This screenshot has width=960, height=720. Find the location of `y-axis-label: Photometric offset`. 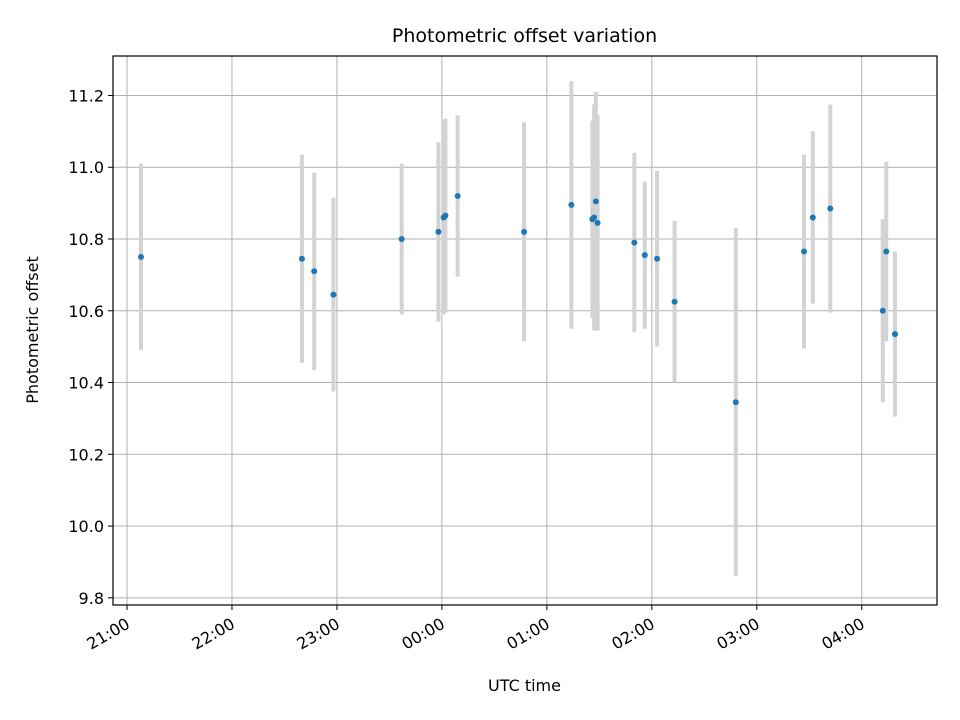

y-axis-label: Photometric offset is located at coordinates (32, 330).